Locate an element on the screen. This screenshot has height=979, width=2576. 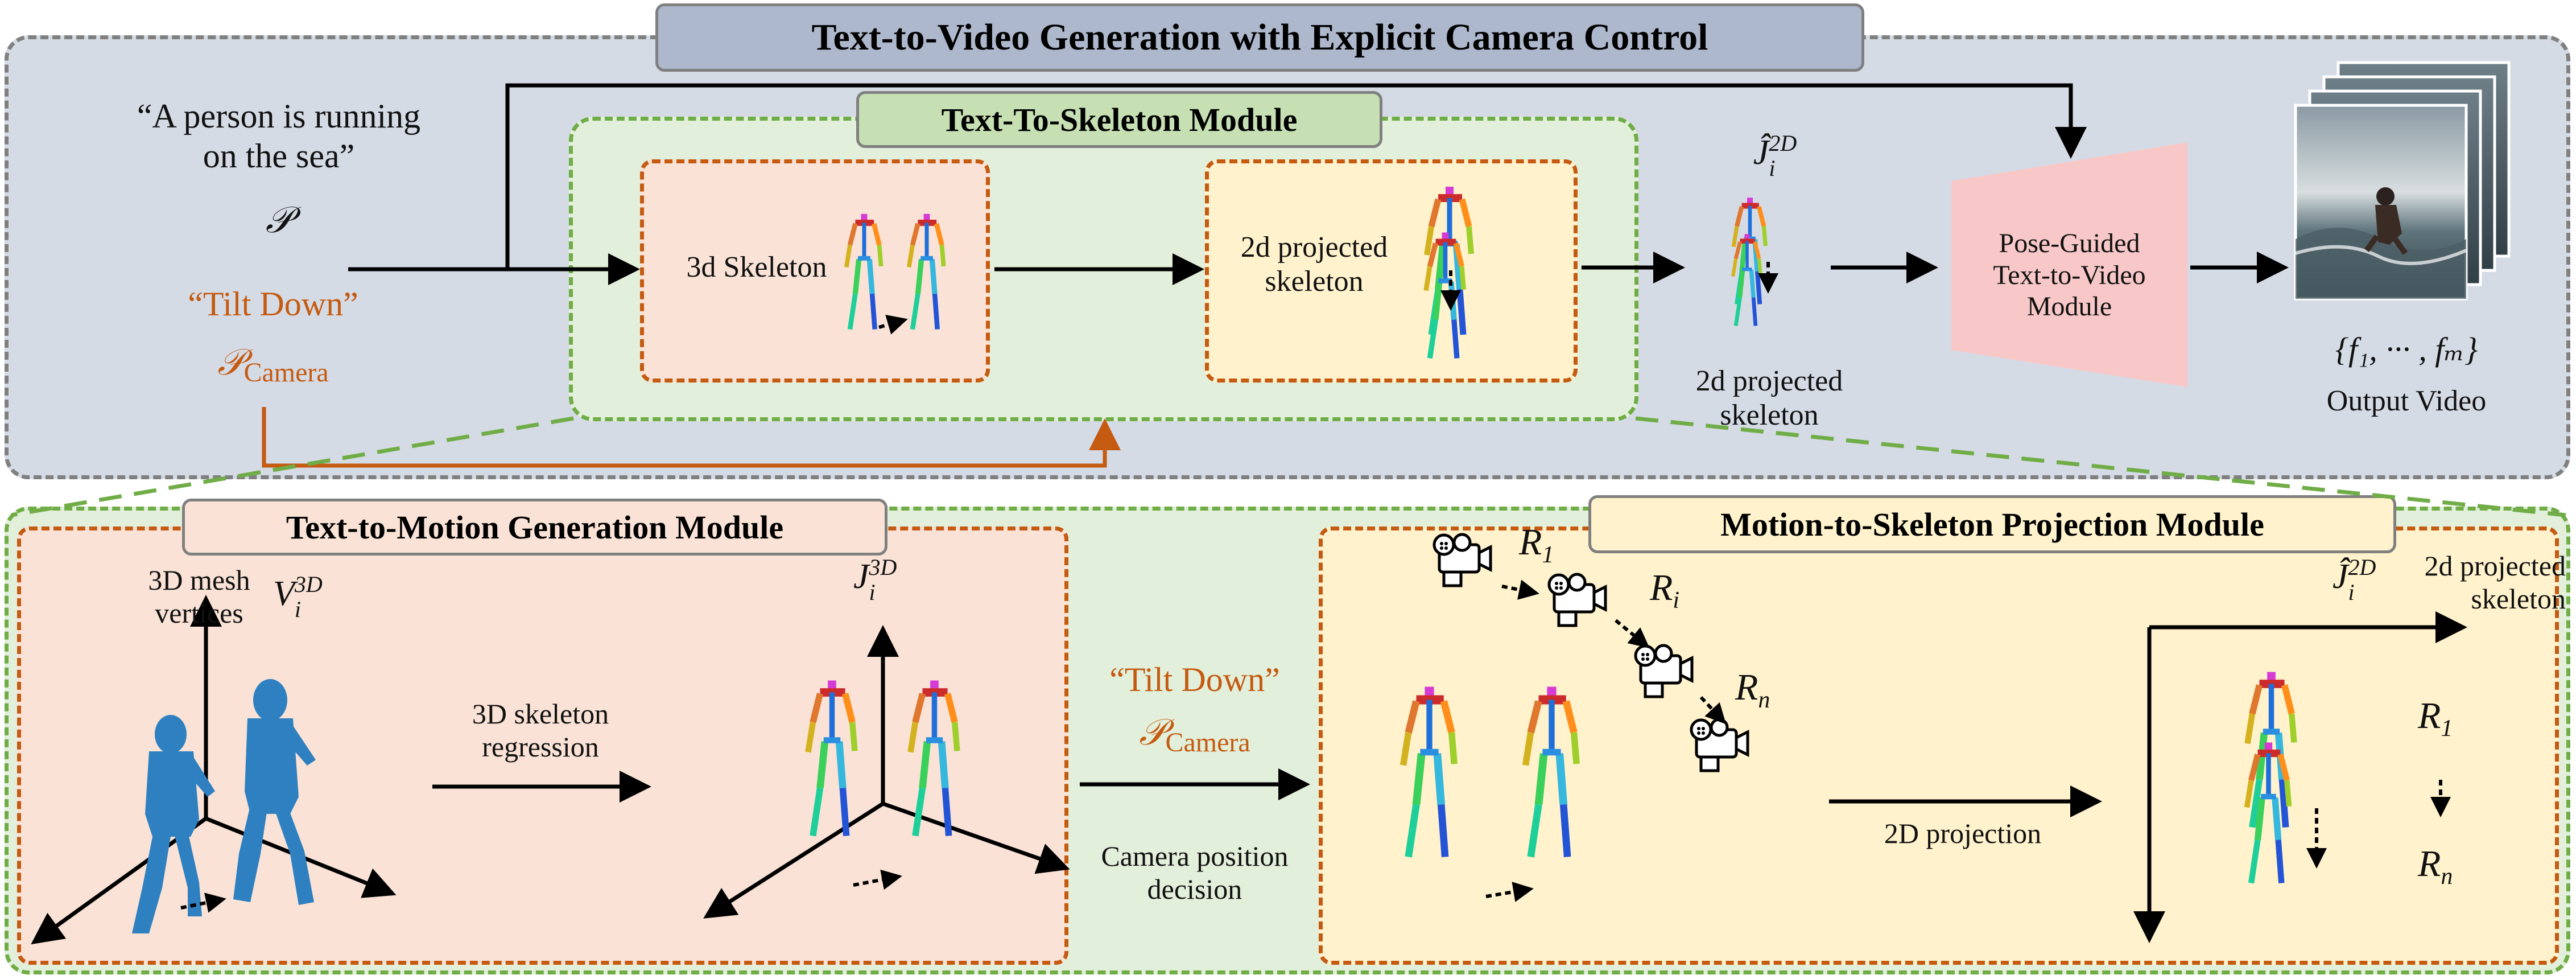
prompt-line-1: “A person is running is located at coordinates (279, 116).